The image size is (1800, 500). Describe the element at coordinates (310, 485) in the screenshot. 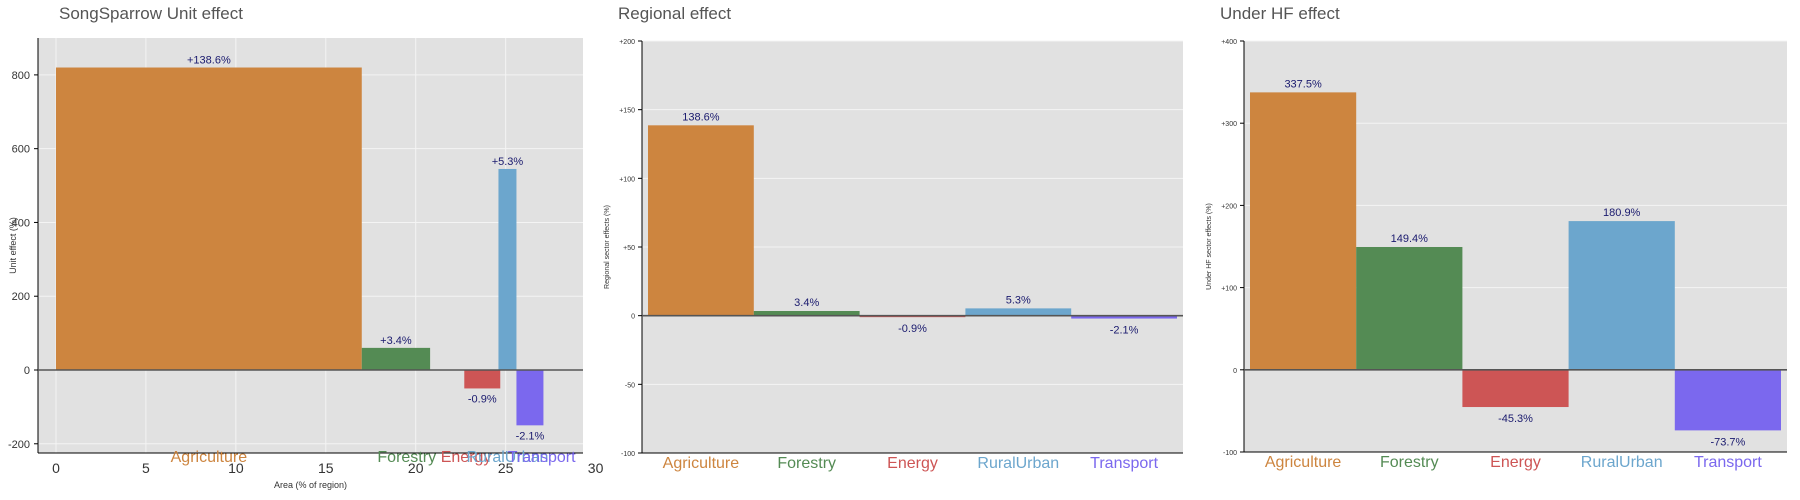

I see `x-axis-title: Area (% of region)` at that location.